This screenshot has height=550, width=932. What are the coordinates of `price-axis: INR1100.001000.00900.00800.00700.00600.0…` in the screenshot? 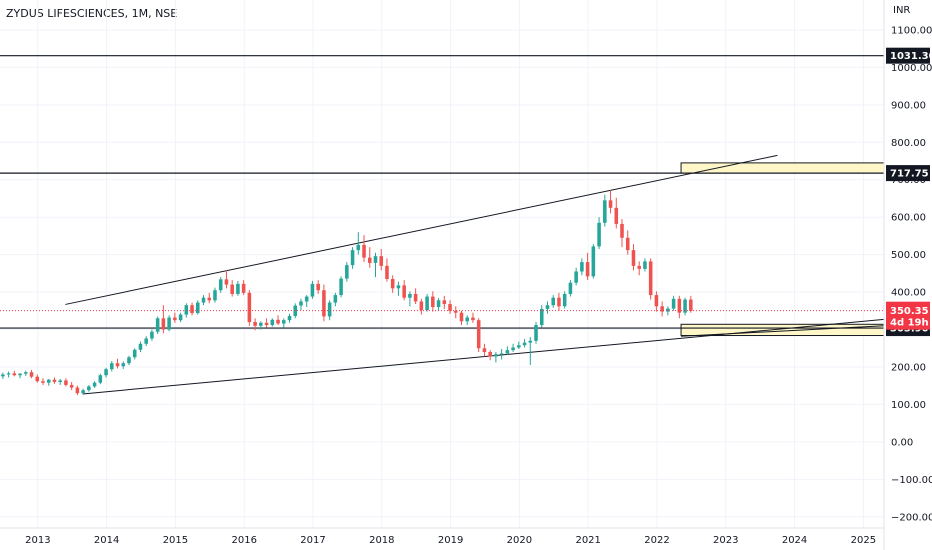 It's located at (907, 275).